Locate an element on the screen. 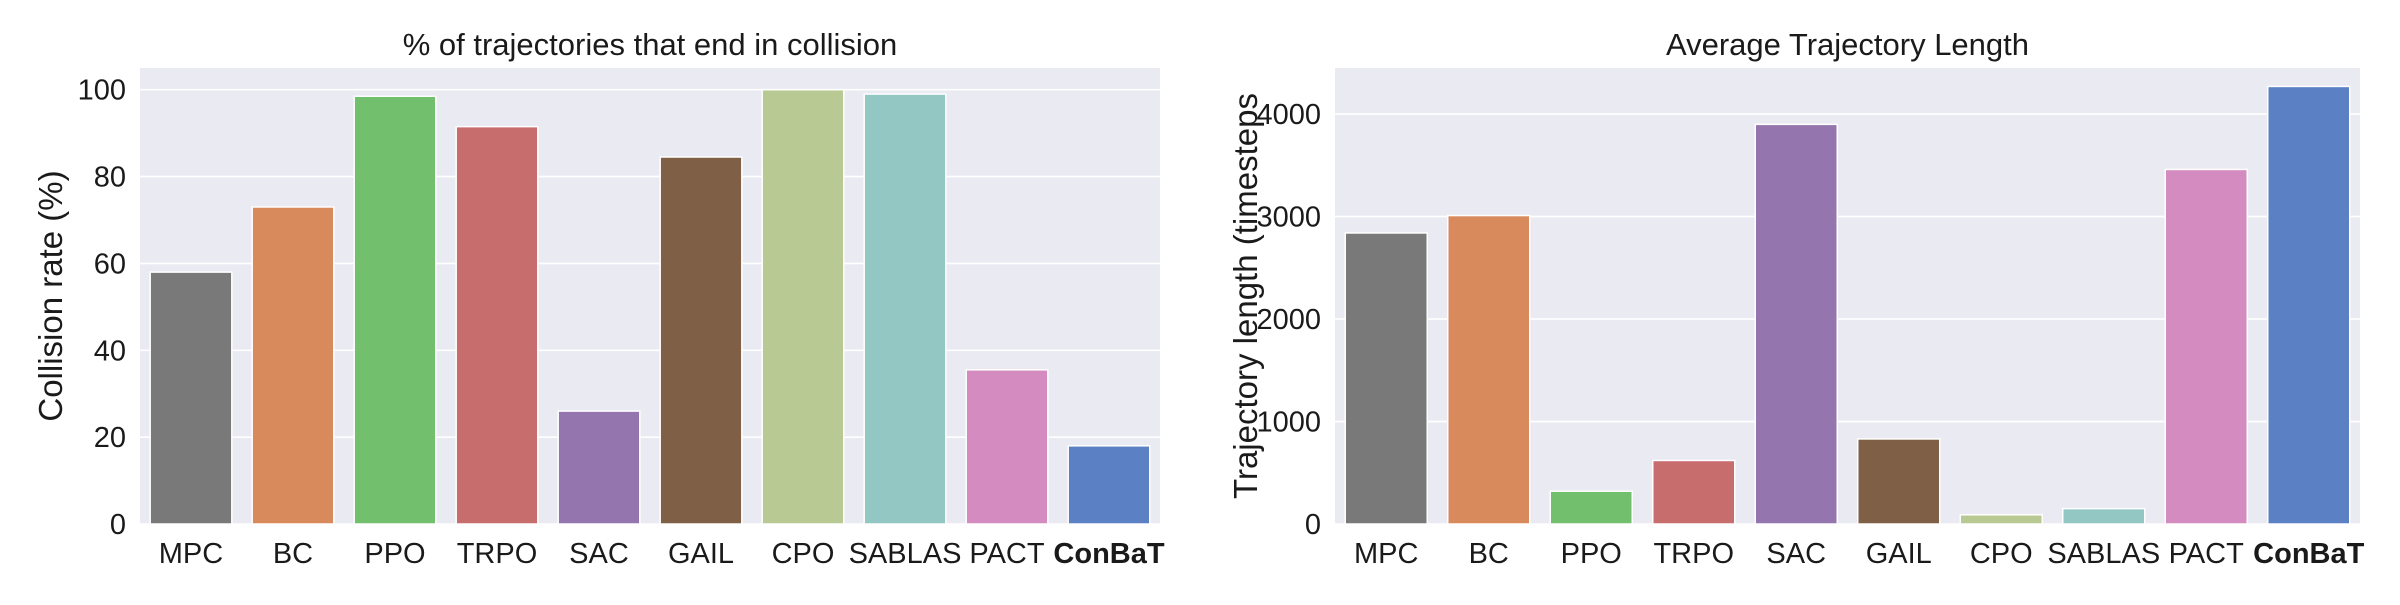 The width and height of the screenshot is (2400, 605). y-tick-label: 40 is located at coordinates (110, 351).